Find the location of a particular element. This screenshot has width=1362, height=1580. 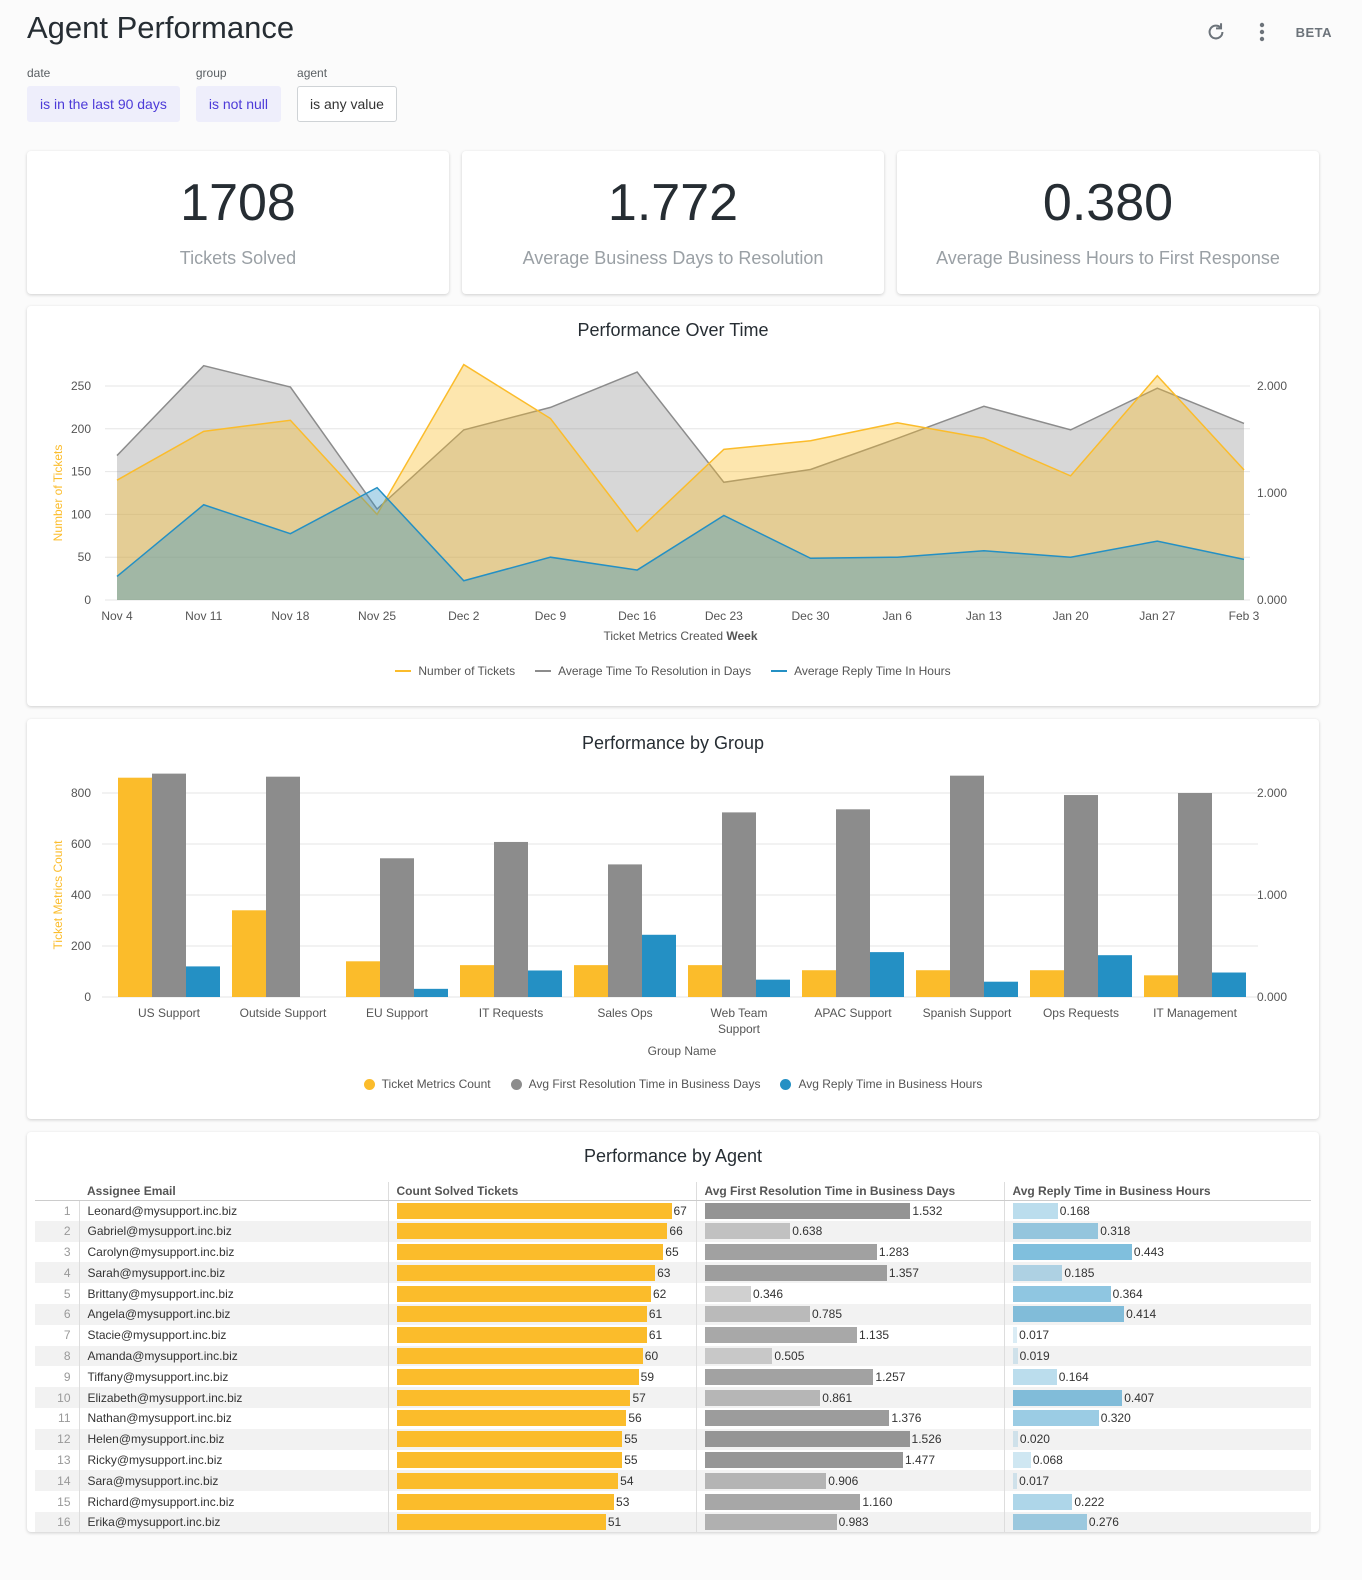

count-value: 56 is located at coordinates (635, 1418).